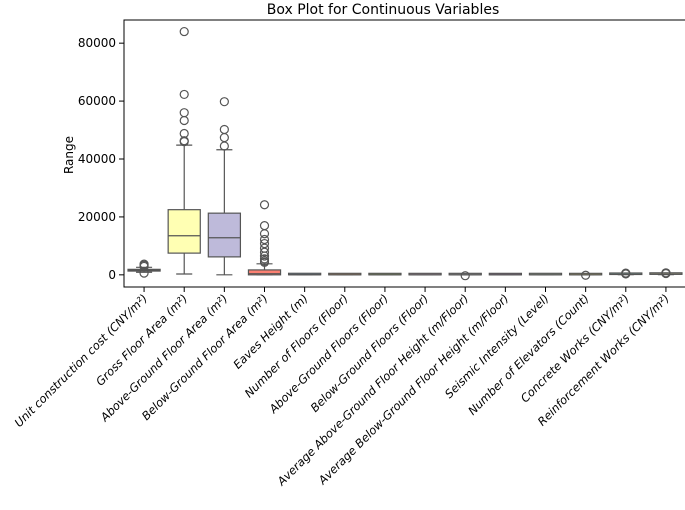 The height and width of the screenshot is (510, 685). I want to click on x-category-label: Eaves Height (m), so click(270, 331).